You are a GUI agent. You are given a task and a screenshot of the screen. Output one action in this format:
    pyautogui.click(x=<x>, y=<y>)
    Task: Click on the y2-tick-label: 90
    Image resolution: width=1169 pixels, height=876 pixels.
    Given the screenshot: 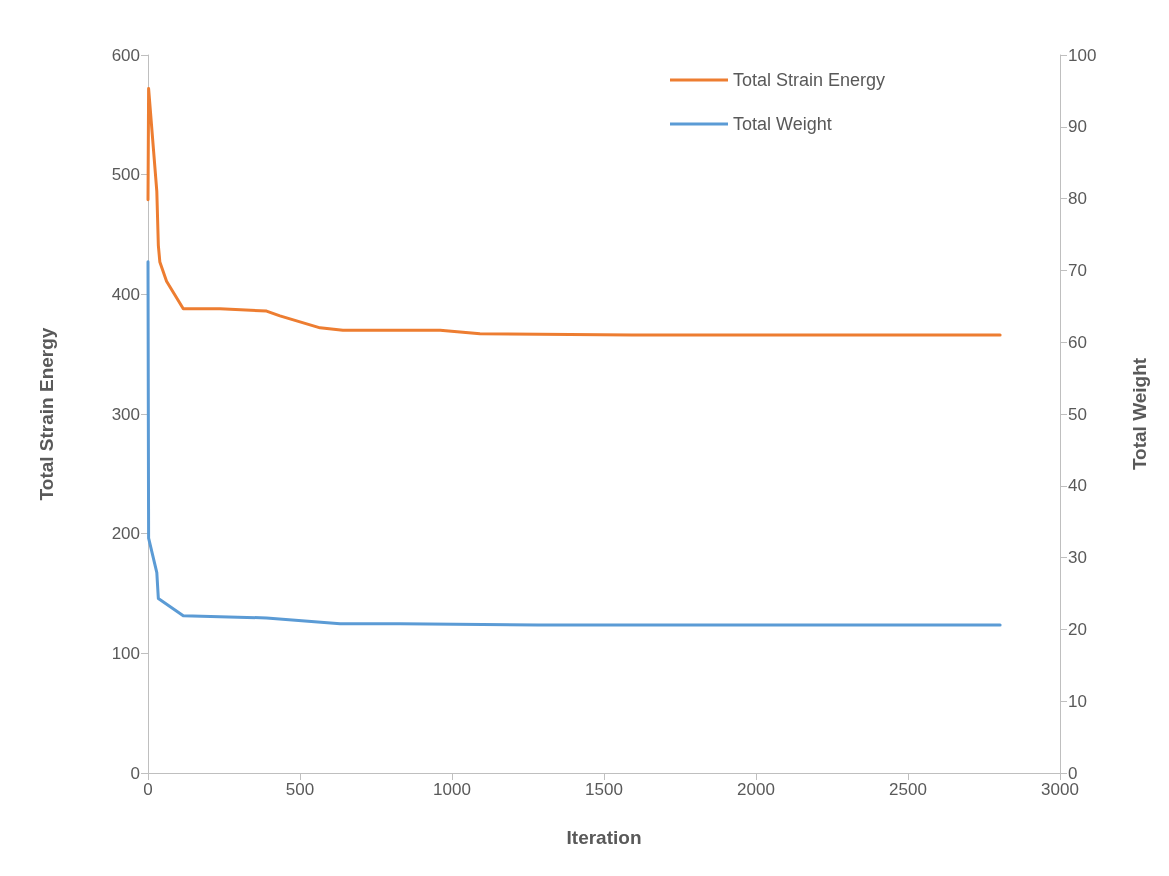 What is the action you would take?
    pyautogui.click(x=1077, y=127)
    